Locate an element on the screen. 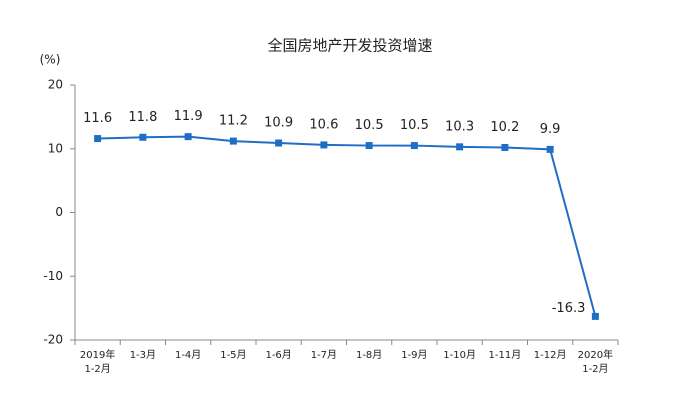 This screenshot has height=415, width=700. x-tick-label: 1-4月 is located at coordinates (188, 355).